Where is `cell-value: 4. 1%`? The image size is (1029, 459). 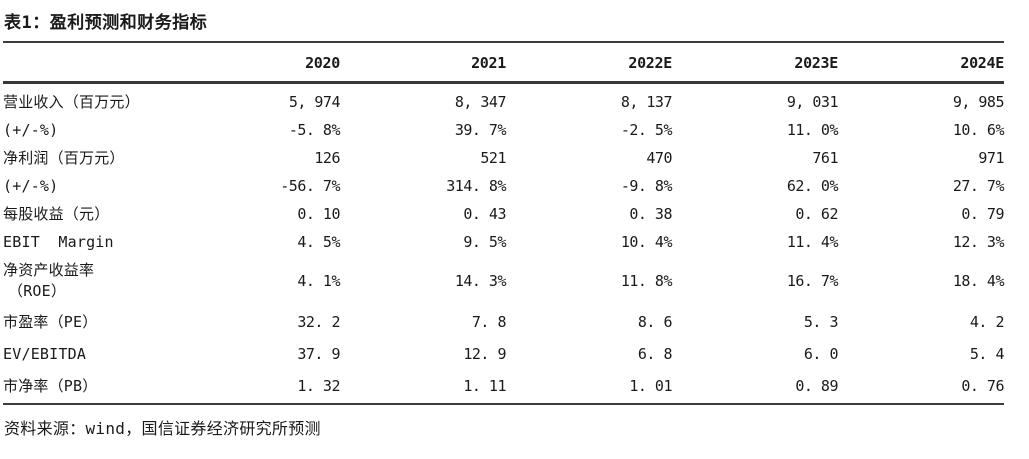 cell-value: 4. 1% is located at coordinates (318, 281).